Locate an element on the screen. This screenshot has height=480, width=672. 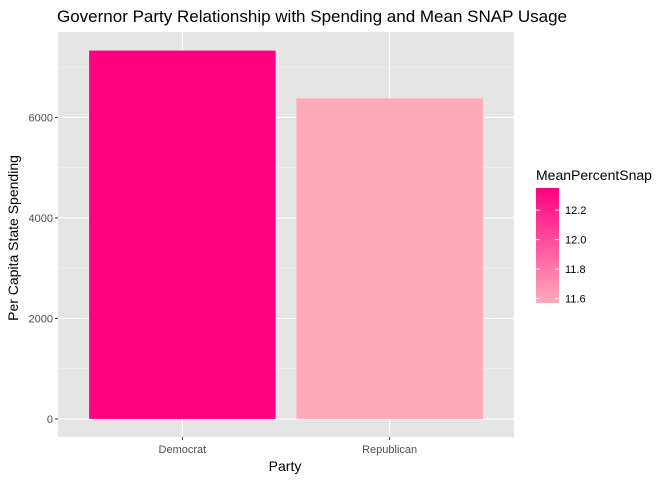
legend: MeanPercentSnap 11.6 11.8 12.0 12.2 is located at coordinates (594, 236).